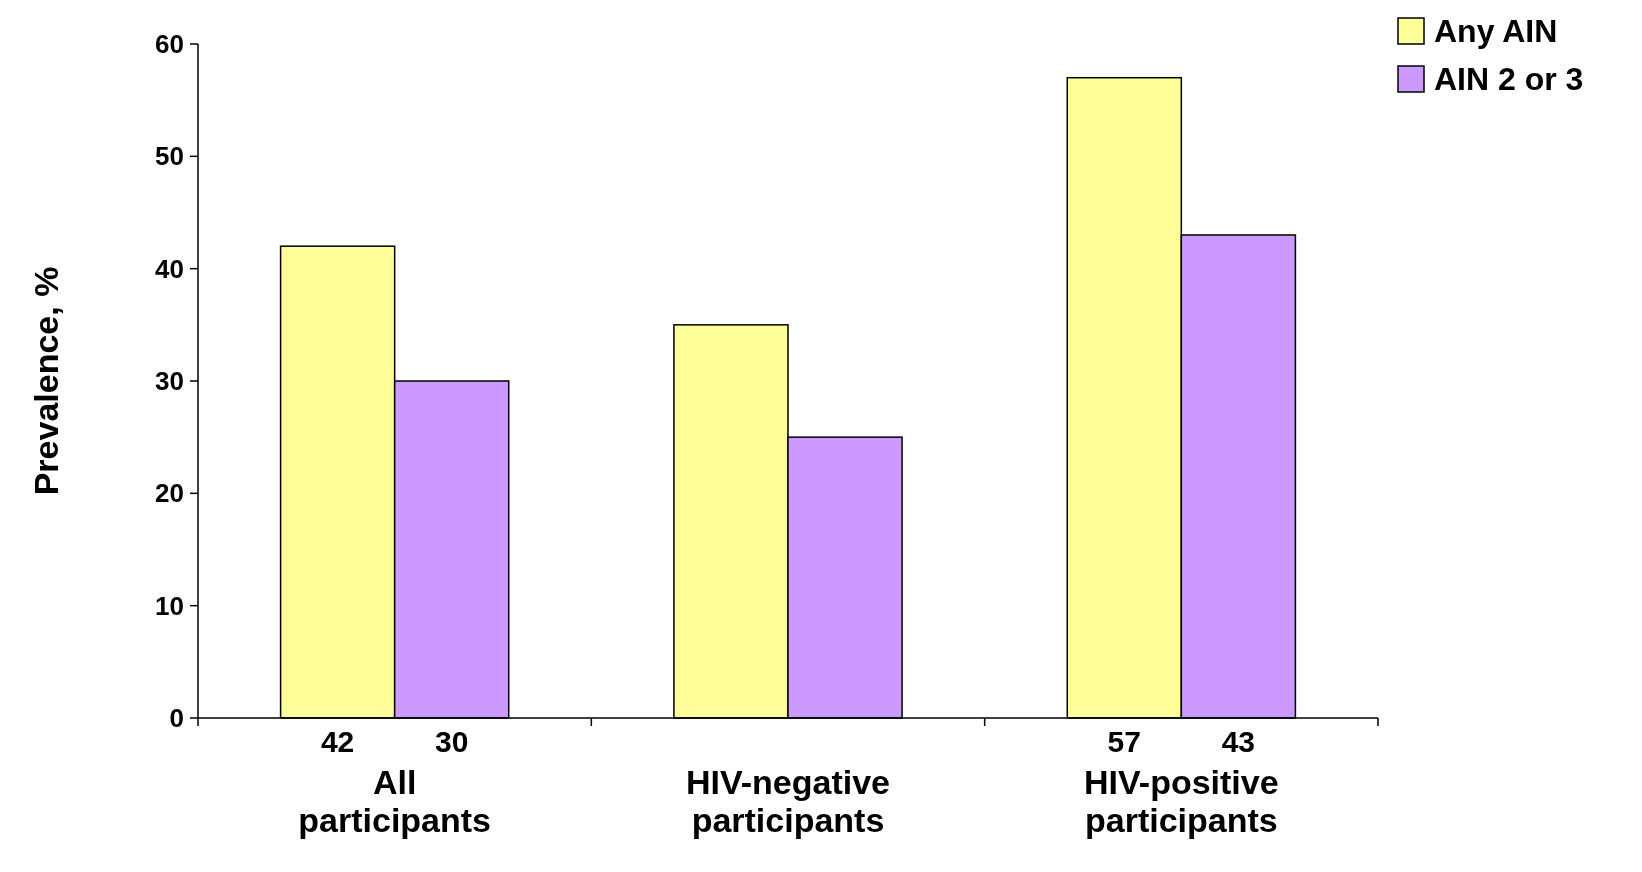 This screenshot has width=1642, height=872. I want to click on x-tick-label: HIV-negative participants, so click(788, 801).